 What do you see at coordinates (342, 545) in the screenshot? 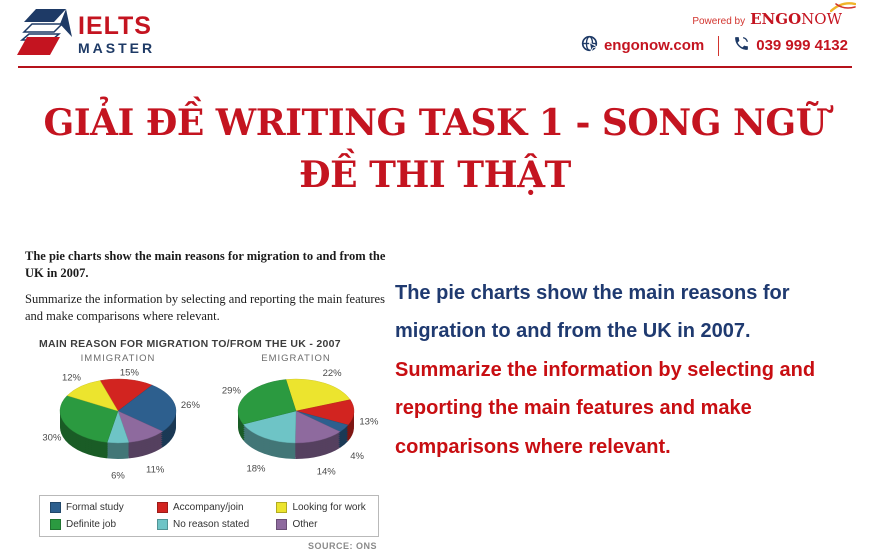
I see `chart-source: SOURCE: ONS` at bounding box center [342, 545].